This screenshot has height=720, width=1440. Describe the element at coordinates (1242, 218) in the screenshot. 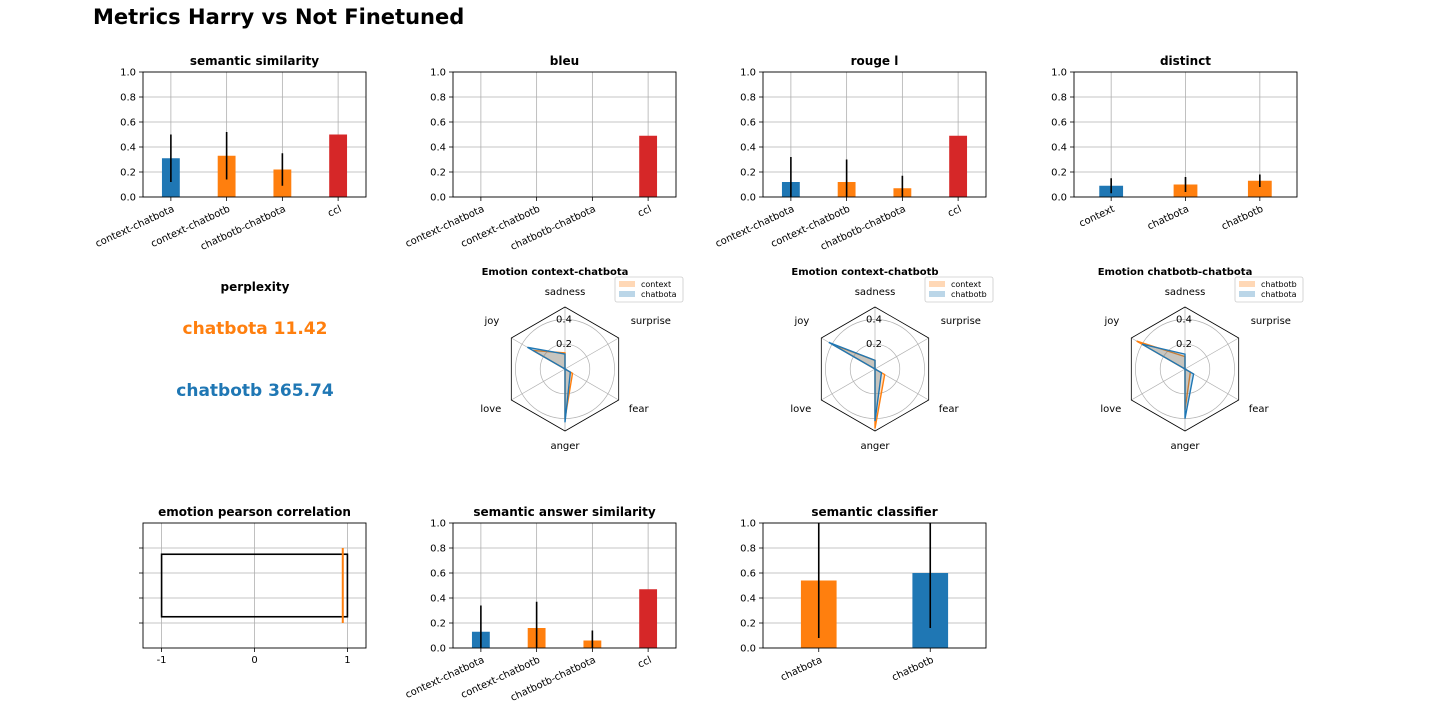

I see `x-tick-label: chatbotb` at that location.